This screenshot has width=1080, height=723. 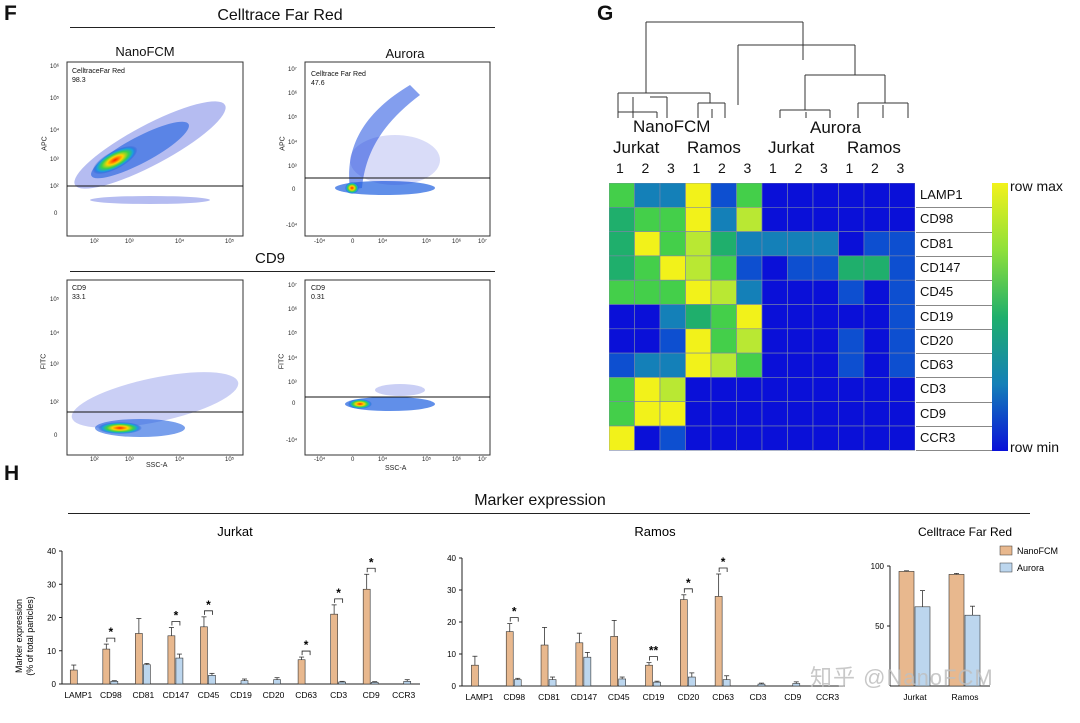 What do you see at coordinates (933, 389) in the screenshot?
I see `heatmap-row-label-cd3: CD3` at bounding box center [933, 389].